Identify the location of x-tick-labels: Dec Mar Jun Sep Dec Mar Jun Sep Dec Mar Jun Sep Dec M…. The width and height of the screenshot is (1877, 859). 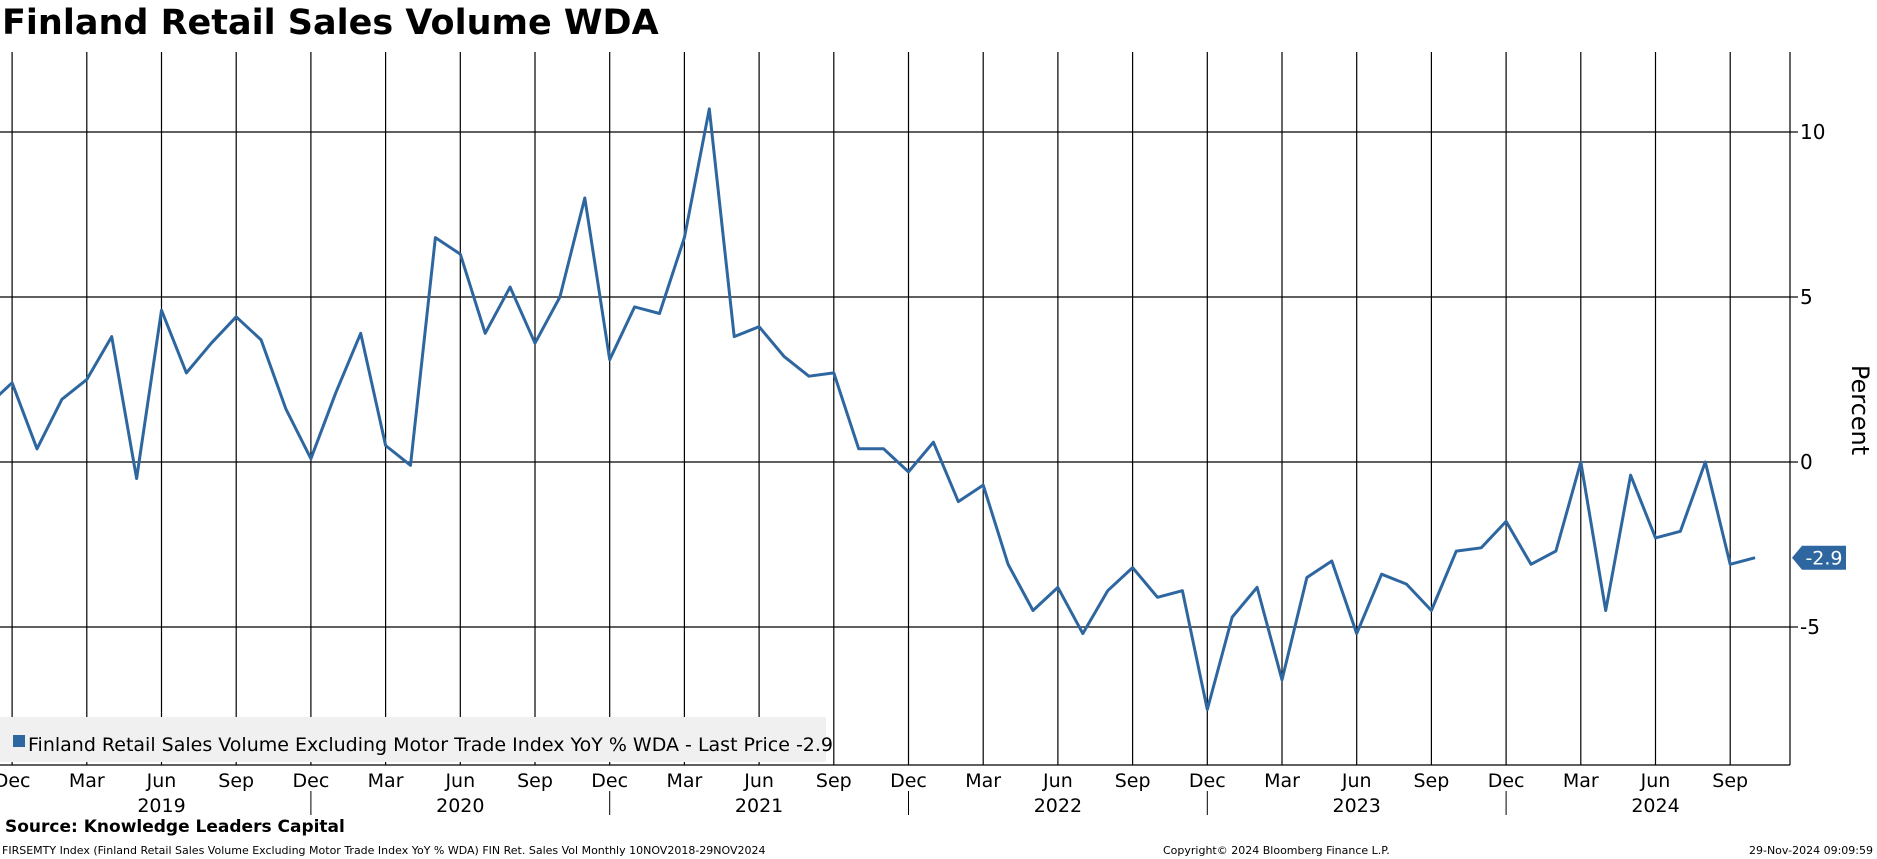
(874, 792).